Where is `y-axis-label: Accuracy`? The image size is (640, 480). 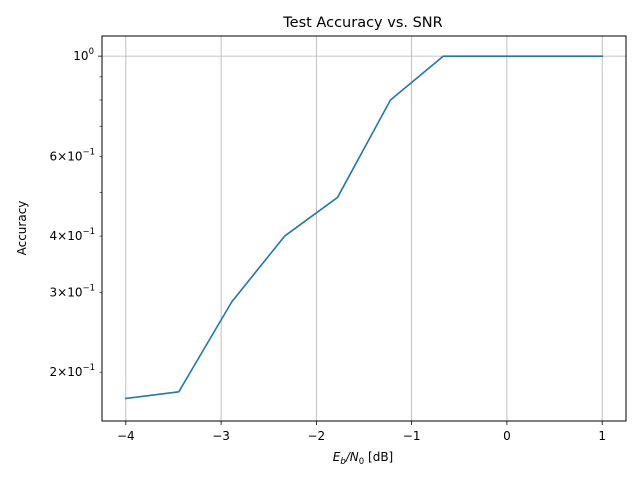
y-axis-label: Accuracy is located at coordinates (22, 228).